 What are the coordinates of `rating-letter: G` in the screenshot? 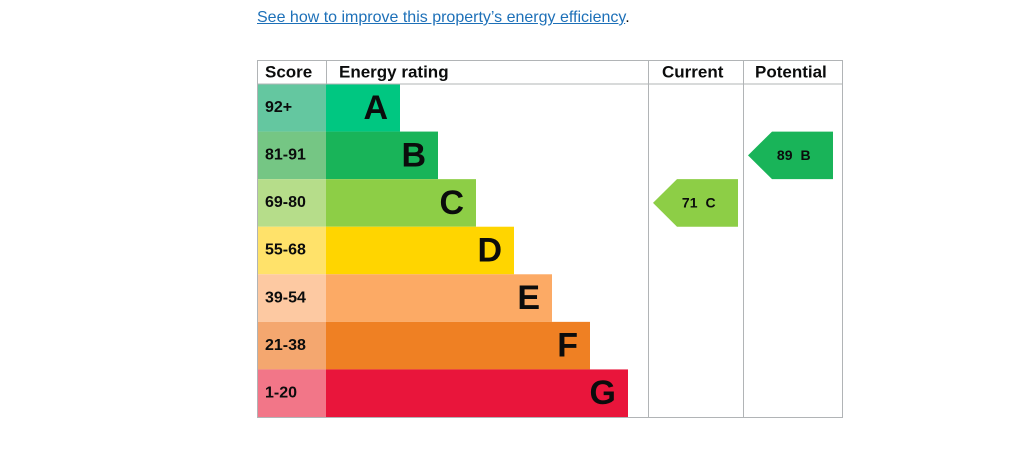 It's located at (603, 393).